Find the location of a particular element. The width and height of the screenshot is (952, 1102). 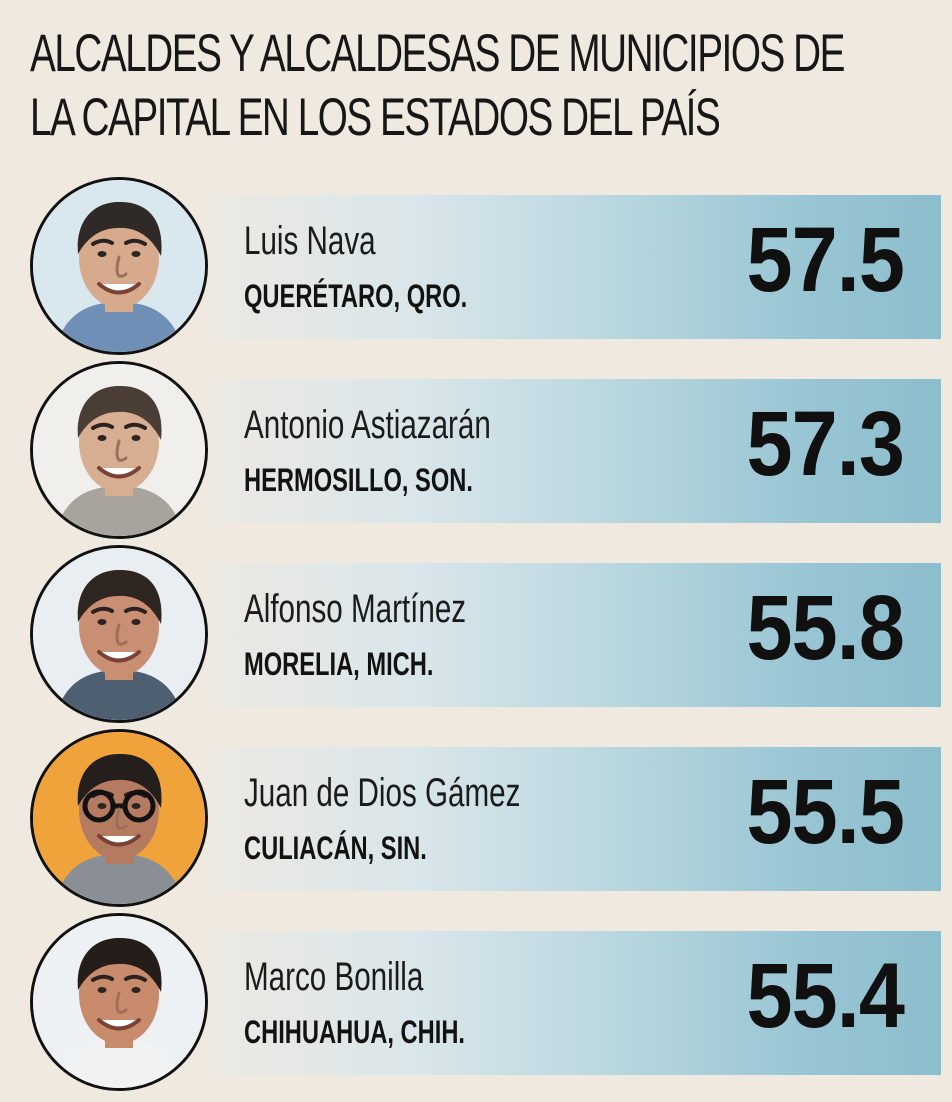

mayor-name: Juan de Dios Gámez is located at coordinates (382, 793).